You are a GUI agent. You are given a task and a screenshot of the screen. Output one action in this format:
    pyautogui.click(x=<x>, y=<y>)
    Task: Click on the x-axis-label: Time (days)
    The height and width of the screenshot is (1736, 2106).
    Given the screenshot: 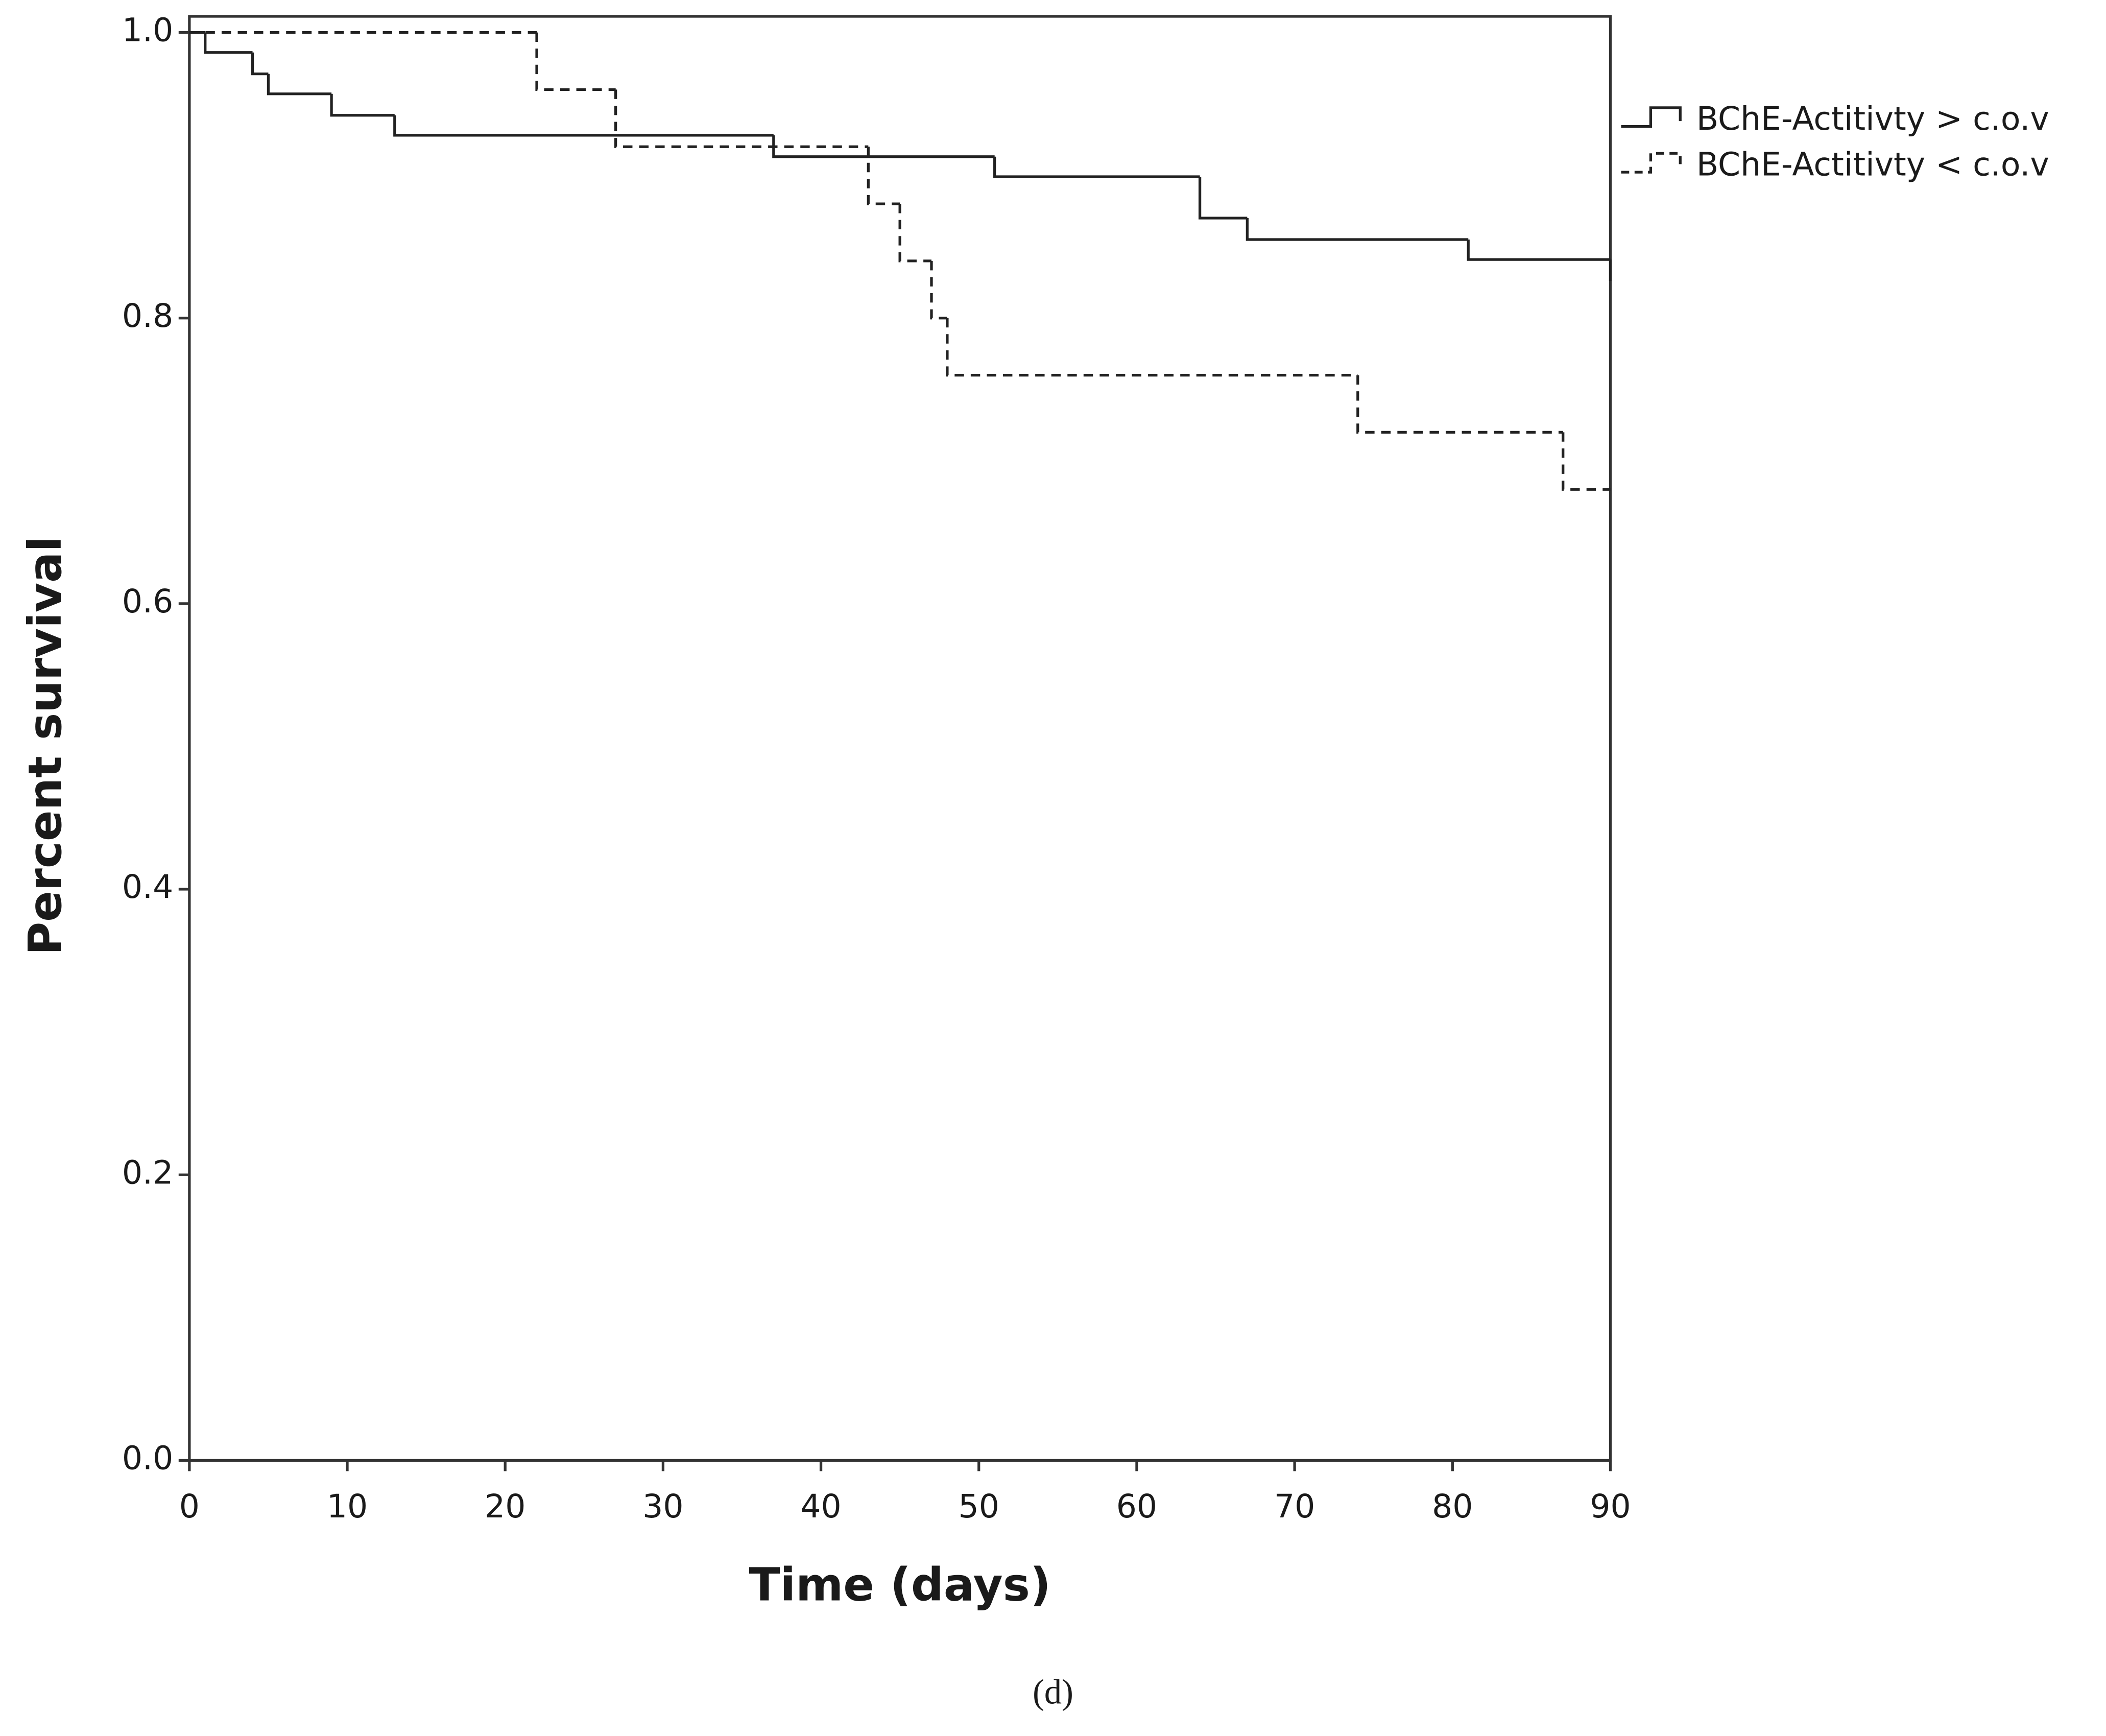 What is the action you would take?
    pyautogui.click(x=899, y=1585)
    